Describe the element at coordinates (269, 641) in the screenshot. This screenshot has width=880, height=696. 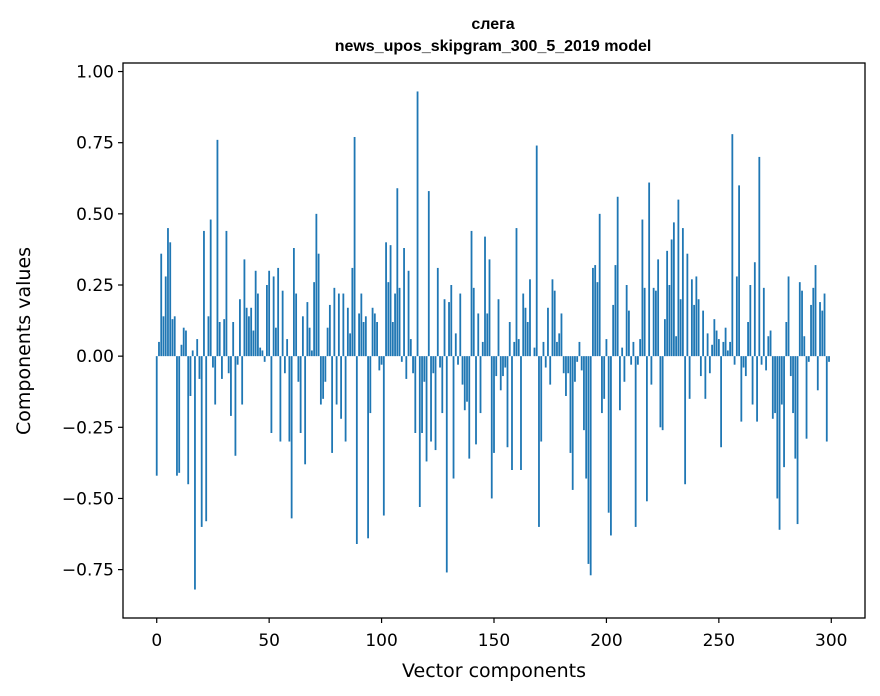
I see `x-tick-label: 50` at that location.